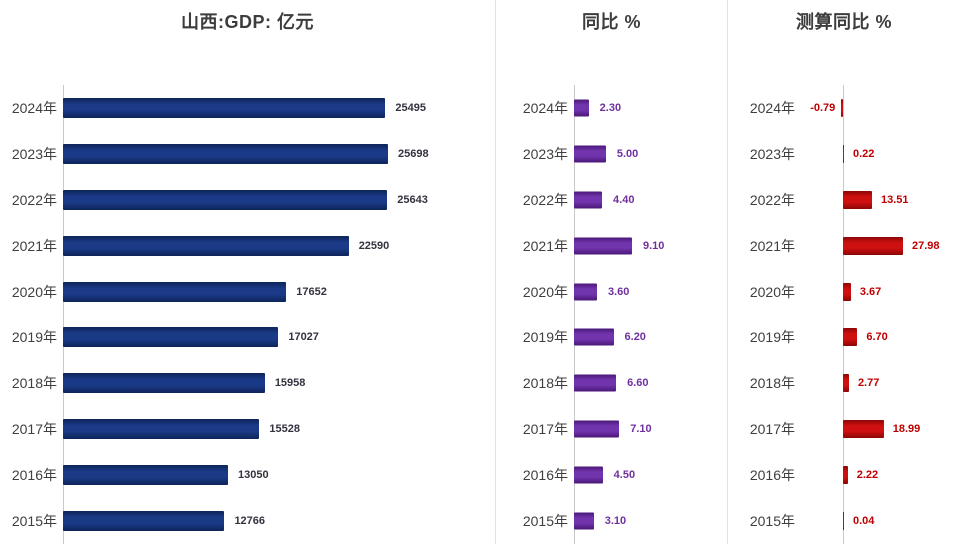 The image size is (960, 544). Describe the element at coordinates (611, 200) in the screenshot. I see `chart-row: 2022年 4.40` at that location.